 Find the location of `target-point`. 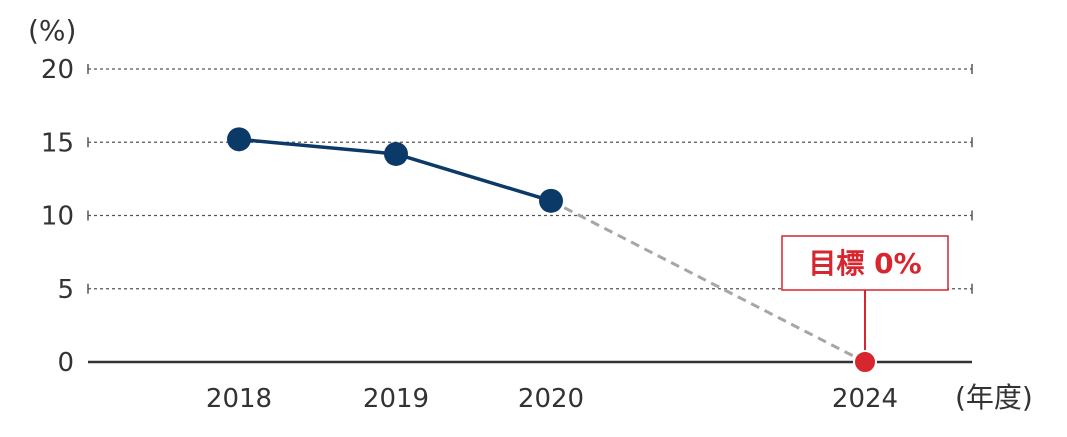

target-point is located at coordinates (865, 362).